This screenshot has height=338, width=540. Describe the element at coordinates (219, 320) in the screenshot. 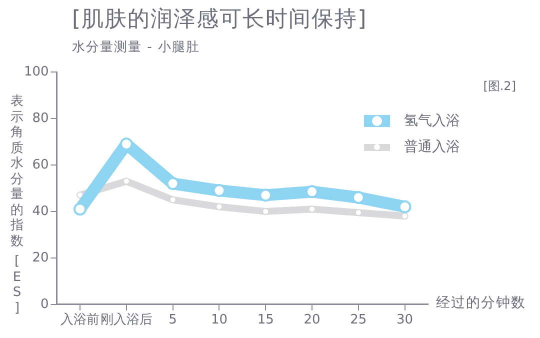

I see `x-tick-label: 10` at that location.